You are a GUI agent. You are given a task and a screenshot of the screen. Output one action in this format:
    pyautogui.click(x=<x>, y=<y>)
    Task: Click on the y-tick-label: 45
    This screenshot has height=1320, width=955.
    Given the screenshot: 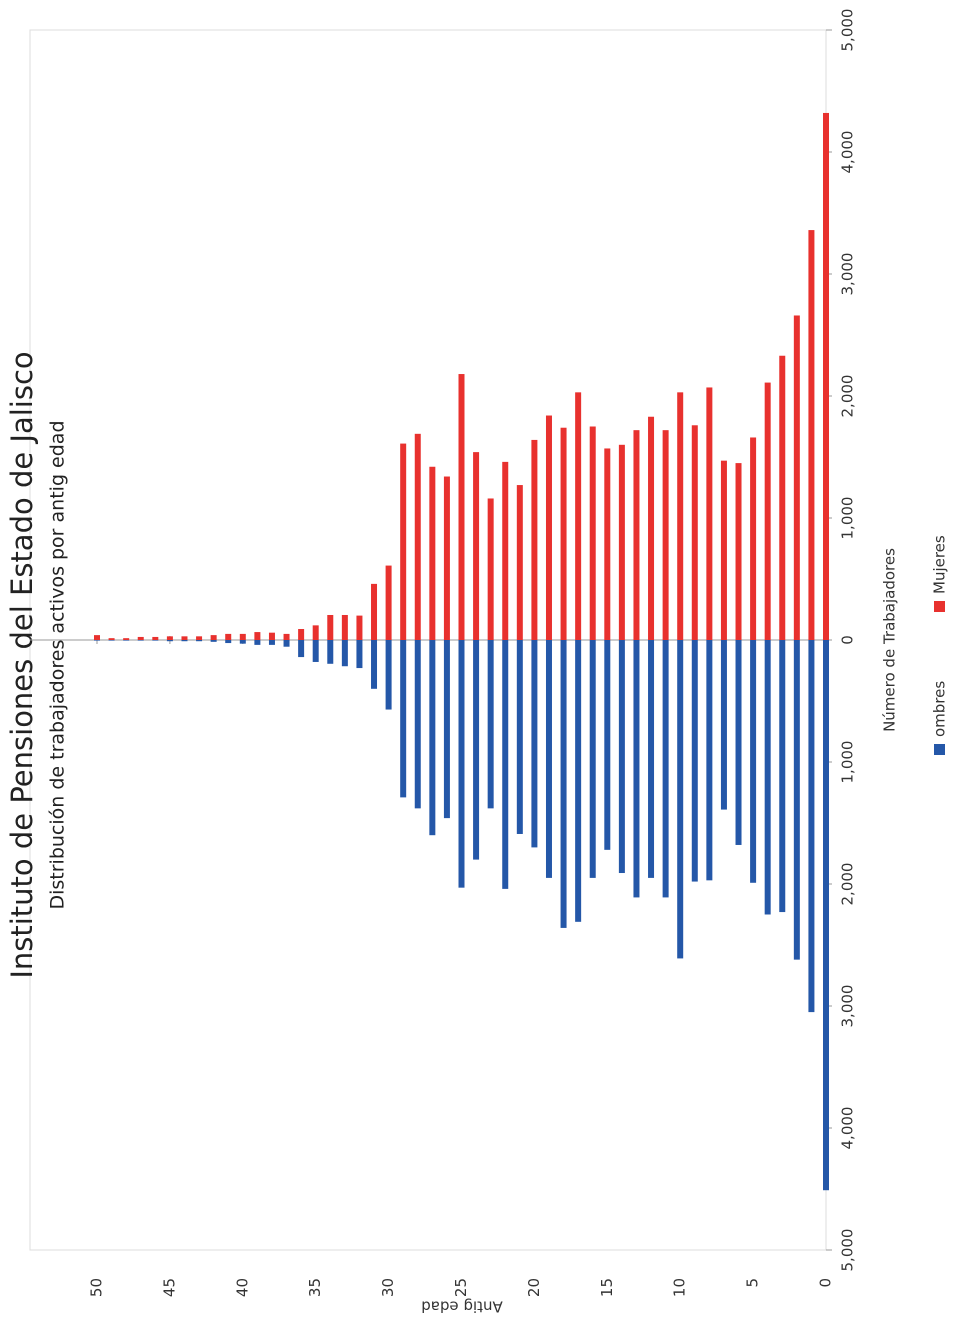 What is the action you would take?
    pyautogui.click(x=169, y=1287)
    